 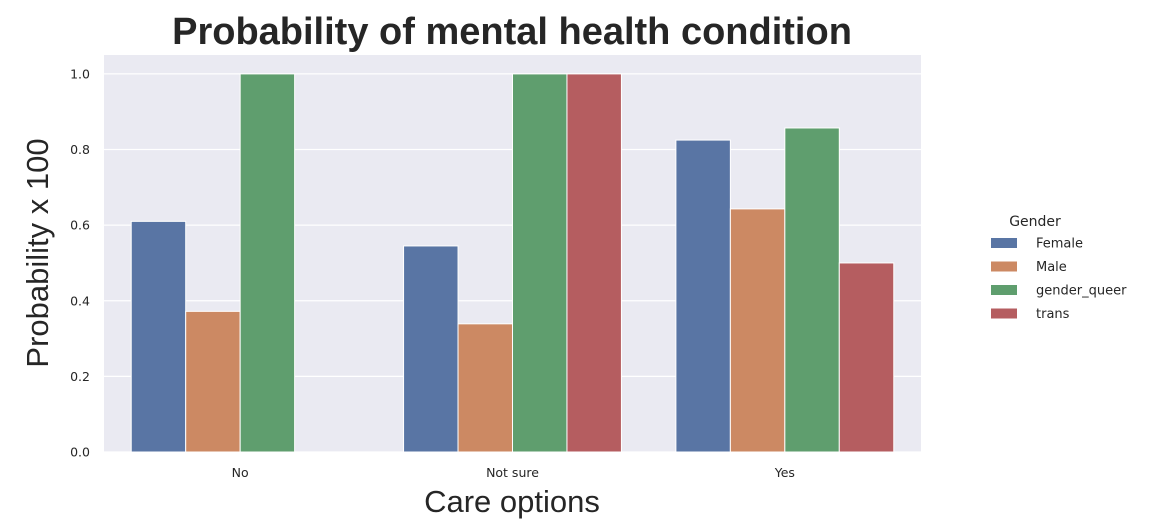 What do you see at coordinates (431, 349) in the screenshot?
I see `bar-female-not-sure` at bounding box center [431, 349].